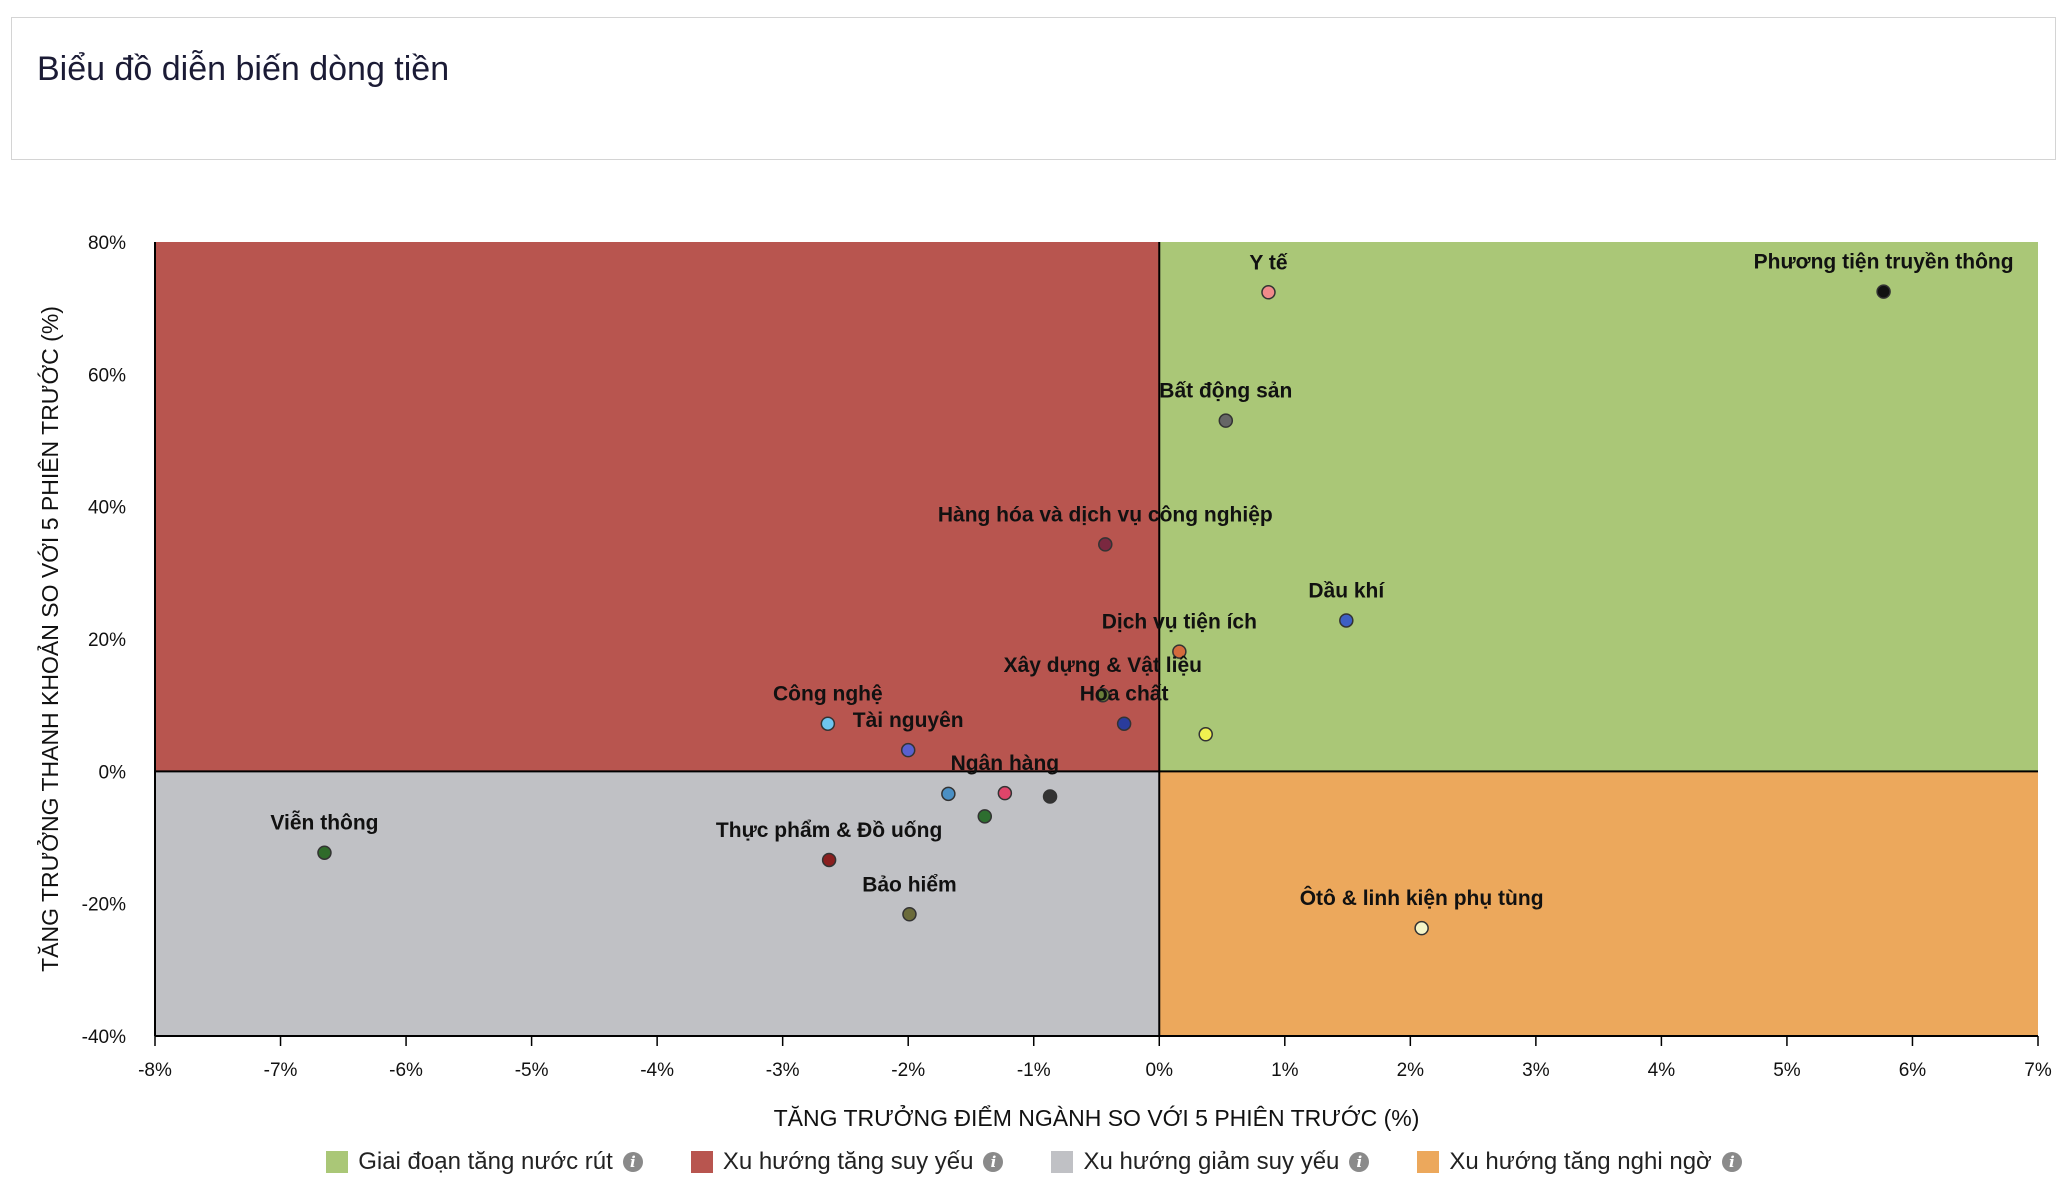  Describe the element at coordinates (1787, 1070) in the screenshot. I see `x-tick-label: 5%` at that location.